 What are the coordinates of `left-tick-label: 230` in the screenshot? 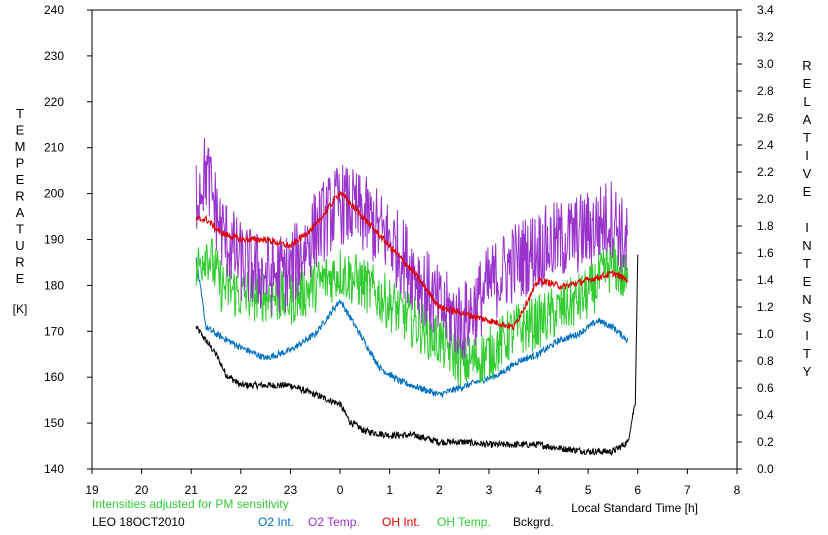 It's located at (54, 56).